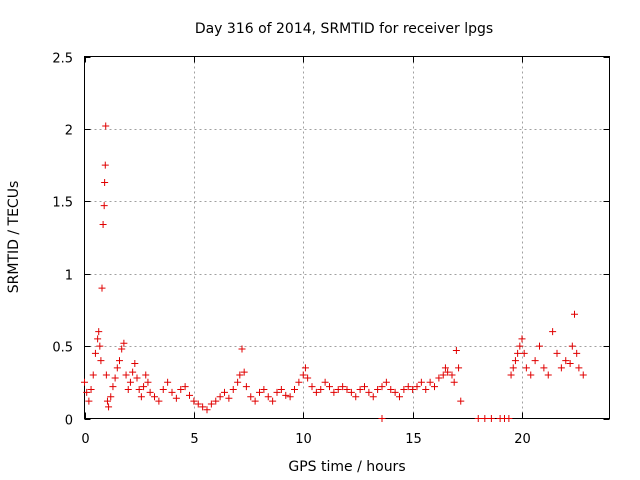 The image size is (640, 480). What do you see at coordinates (69, 276) in the screenshot?
I see `y-tick-label: 1` at bounding box center [69, 276].